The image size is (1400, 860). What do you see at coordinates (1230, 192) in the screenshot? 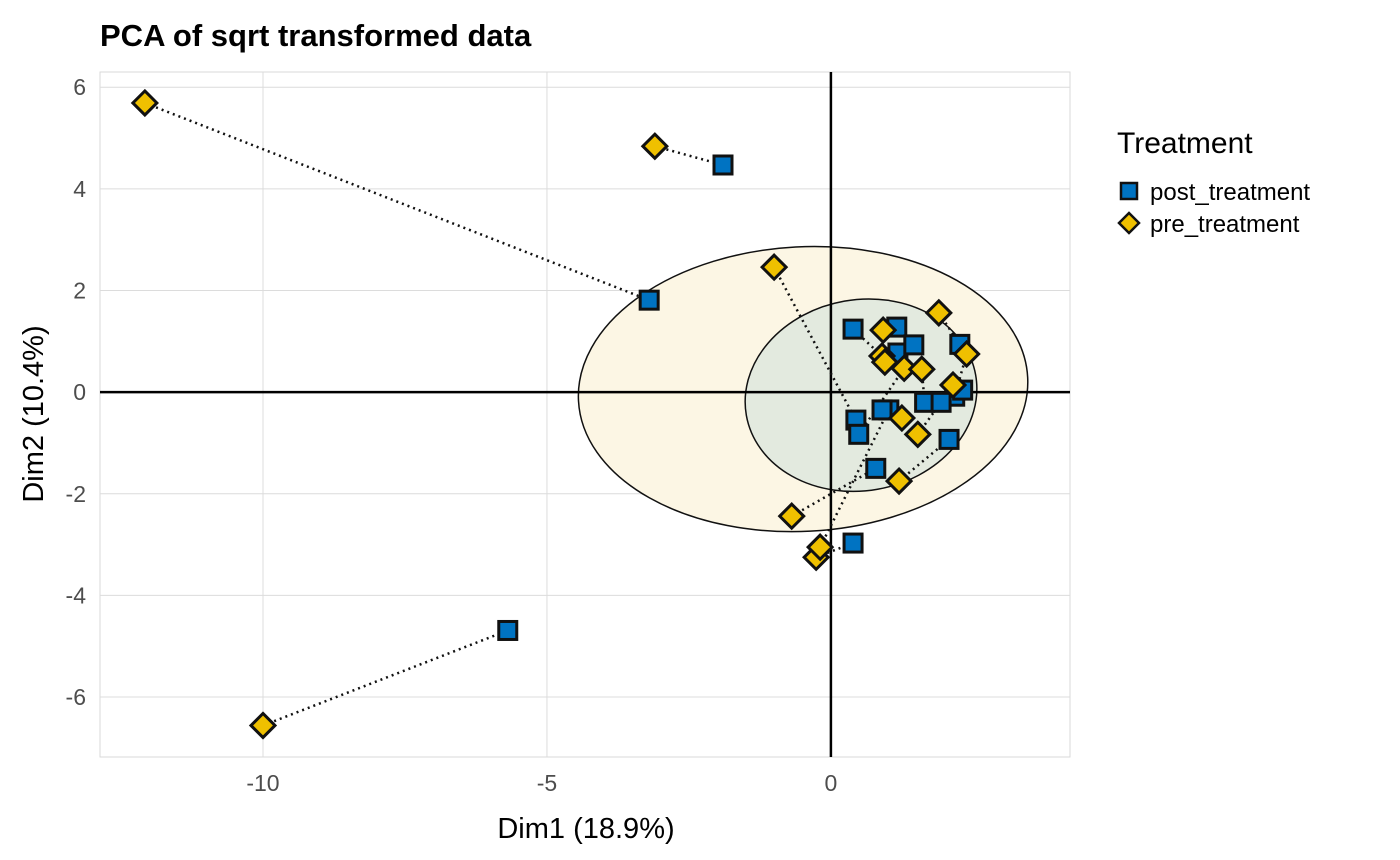
I see `legend-label-post: post_treatment` at bounding box center [1230, 192].